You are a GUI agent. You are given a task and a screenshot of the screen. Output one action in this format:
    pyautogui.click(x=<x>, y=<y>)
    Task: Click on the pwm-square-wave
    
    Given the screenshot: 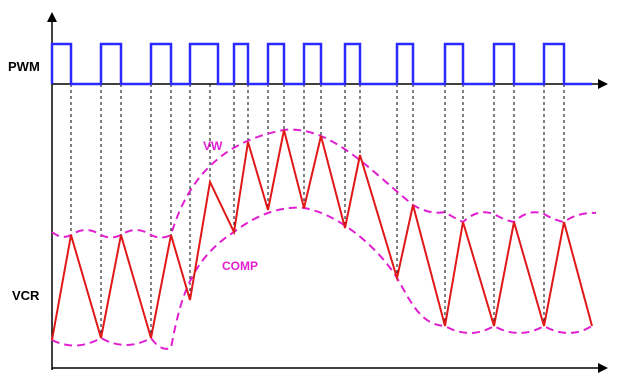 What is the action you would take?
    pyautogui.click(x=321, y=64)
    